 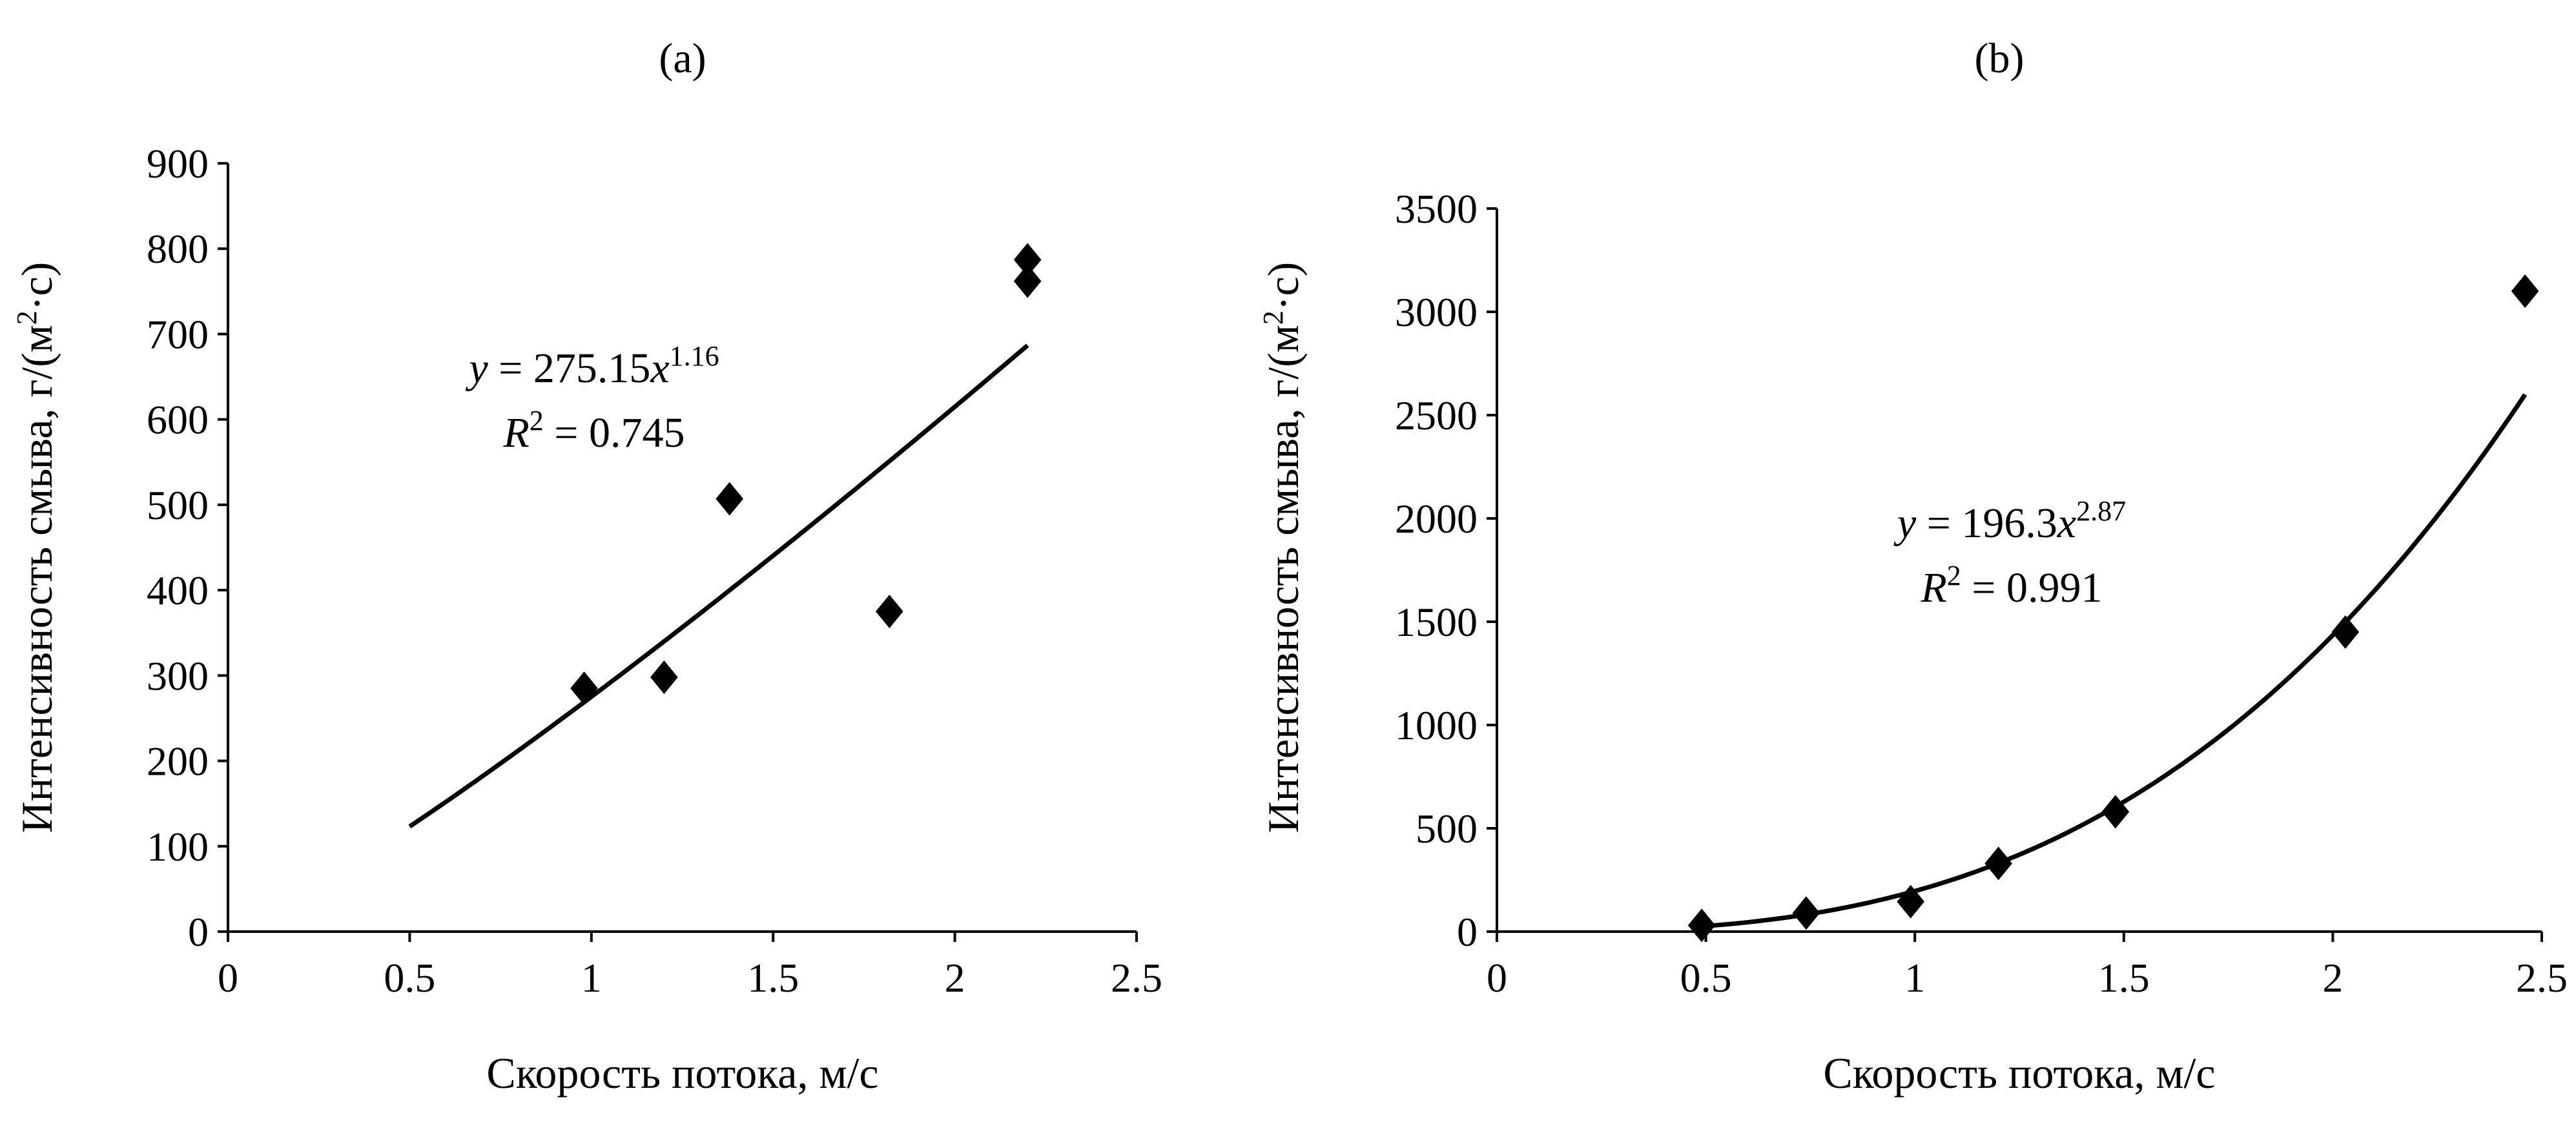 I want to click on y-tick-label: 3000, so click(x=1436, y=312).